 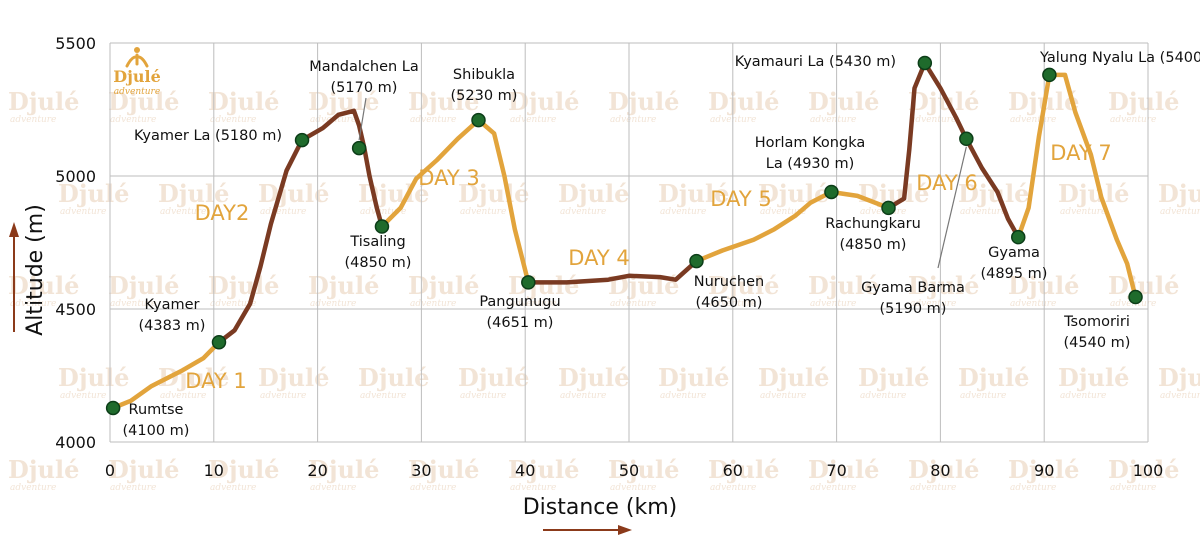 What do you see at coordinates (214, 470) in the screenshot?
I see `x-tick-label: 10` at bounding box center [214, 470].